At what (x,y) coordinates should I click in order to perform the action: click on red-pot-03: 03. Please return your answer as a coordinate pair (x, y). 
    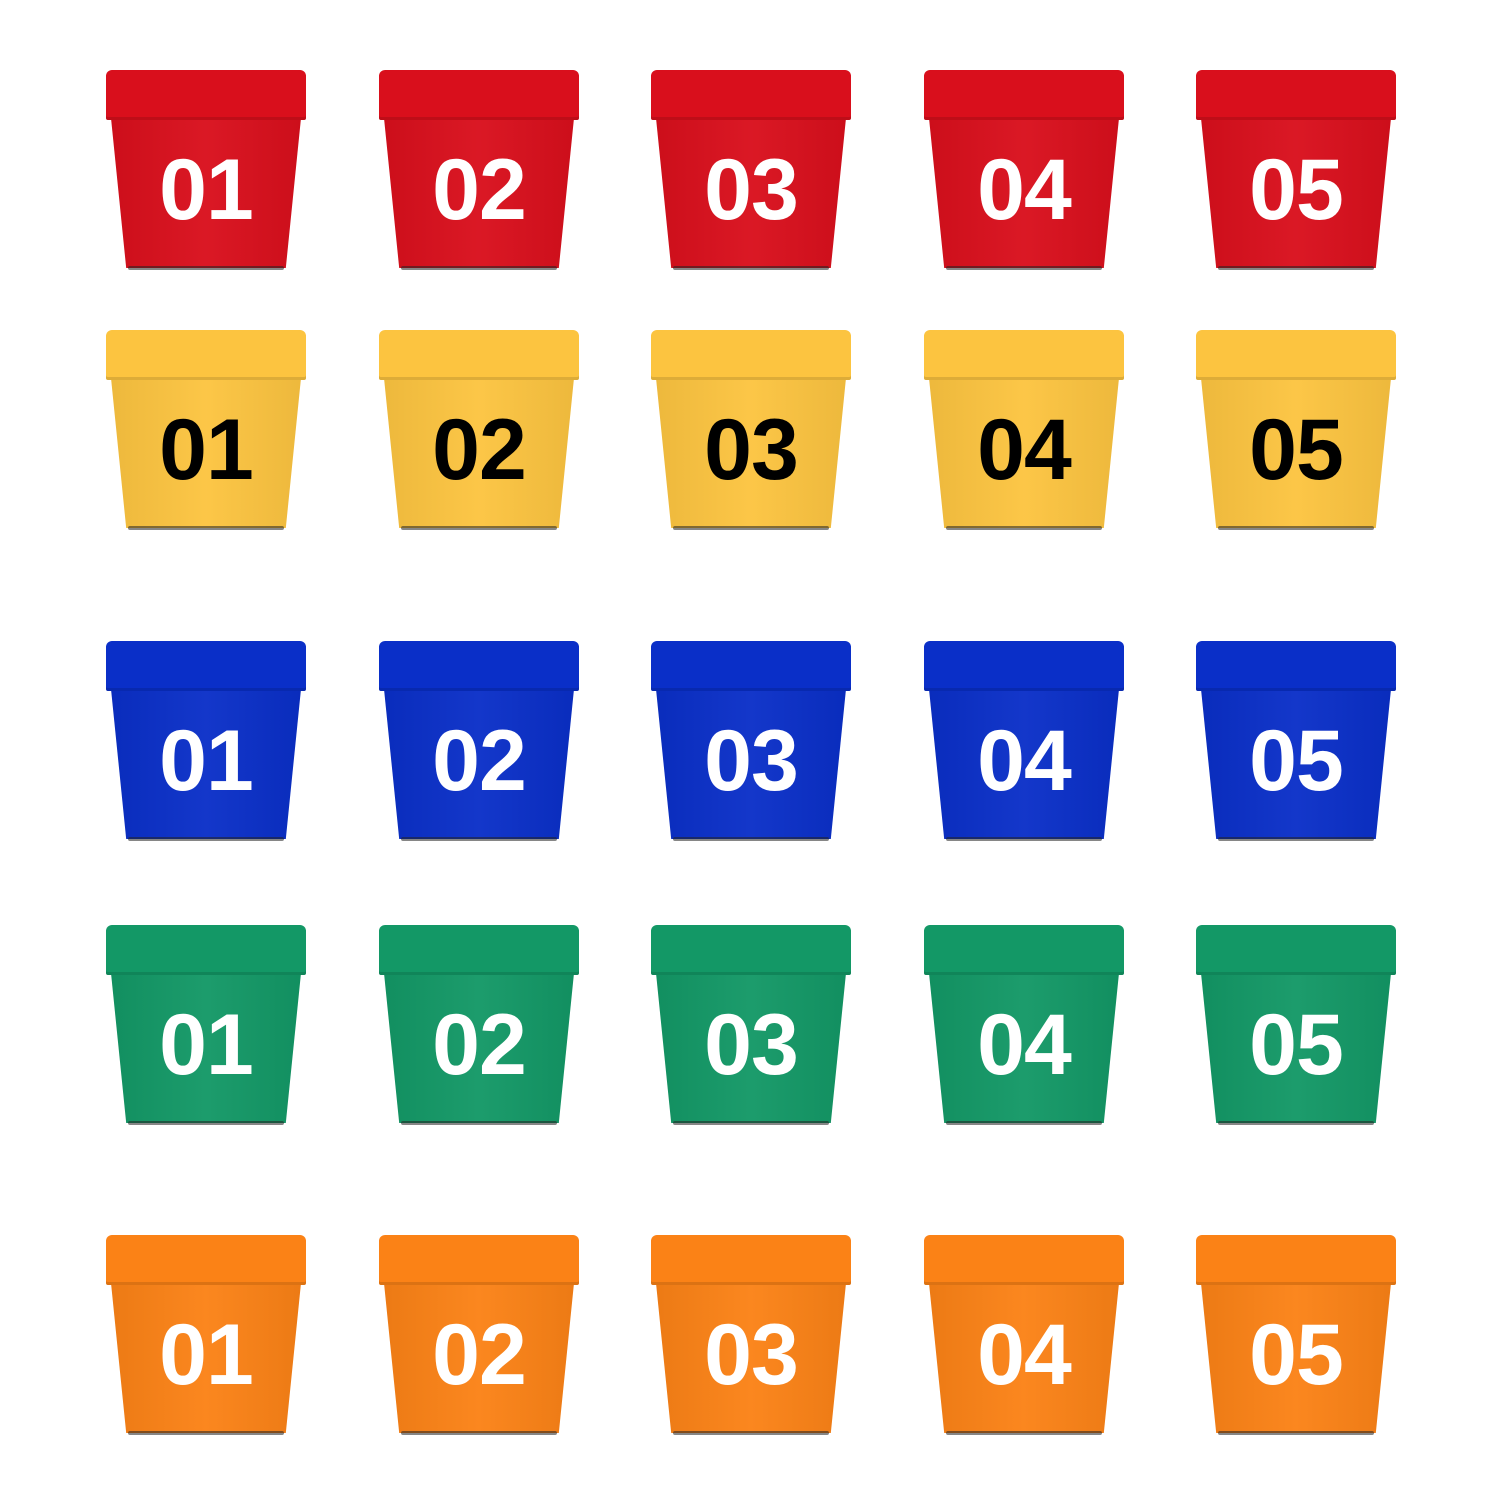
    Looking at the image, I should click on (751, 170).